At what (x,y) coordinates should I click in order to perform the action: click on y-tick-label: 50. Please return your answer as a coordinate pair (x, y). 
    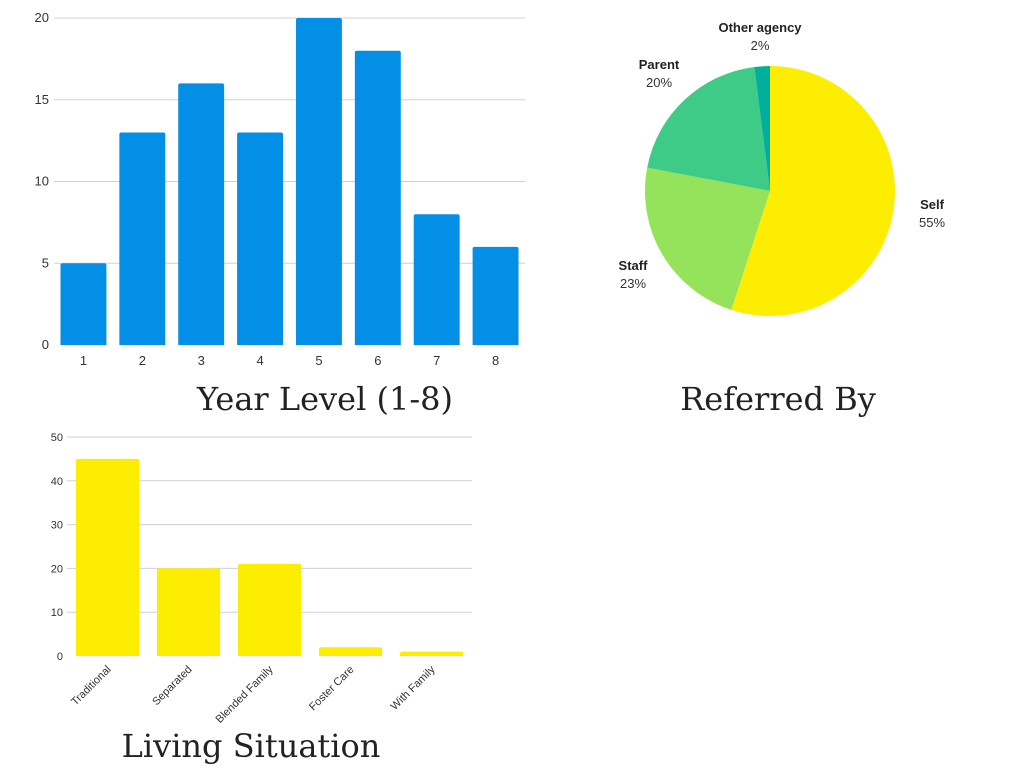
    Looking at the image, I should click on (57, 438).